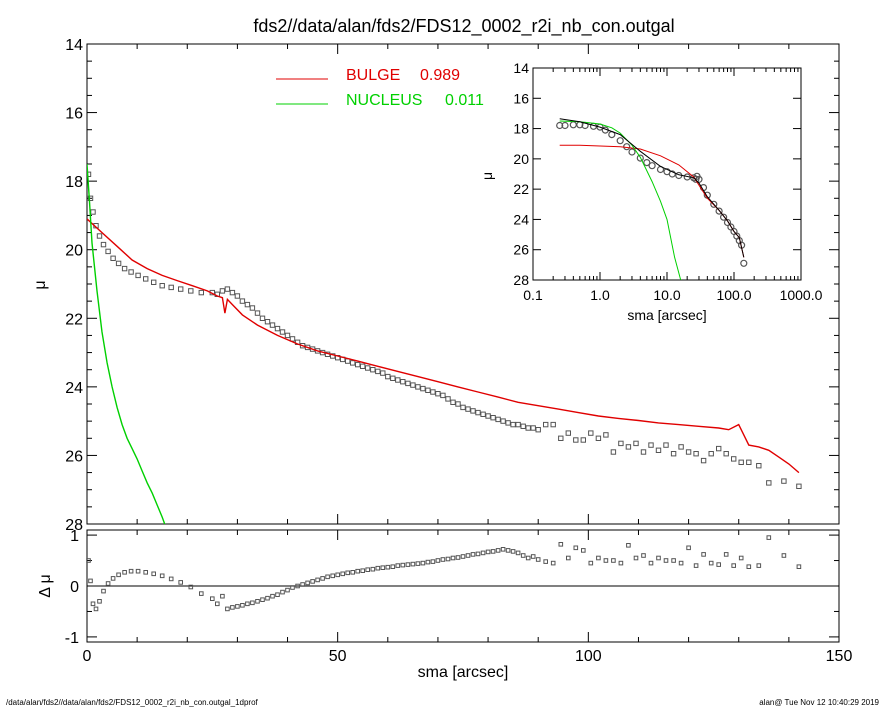 This screenshot has width=885, height=713. I want to click on inset-series-group, so click(652, 199).